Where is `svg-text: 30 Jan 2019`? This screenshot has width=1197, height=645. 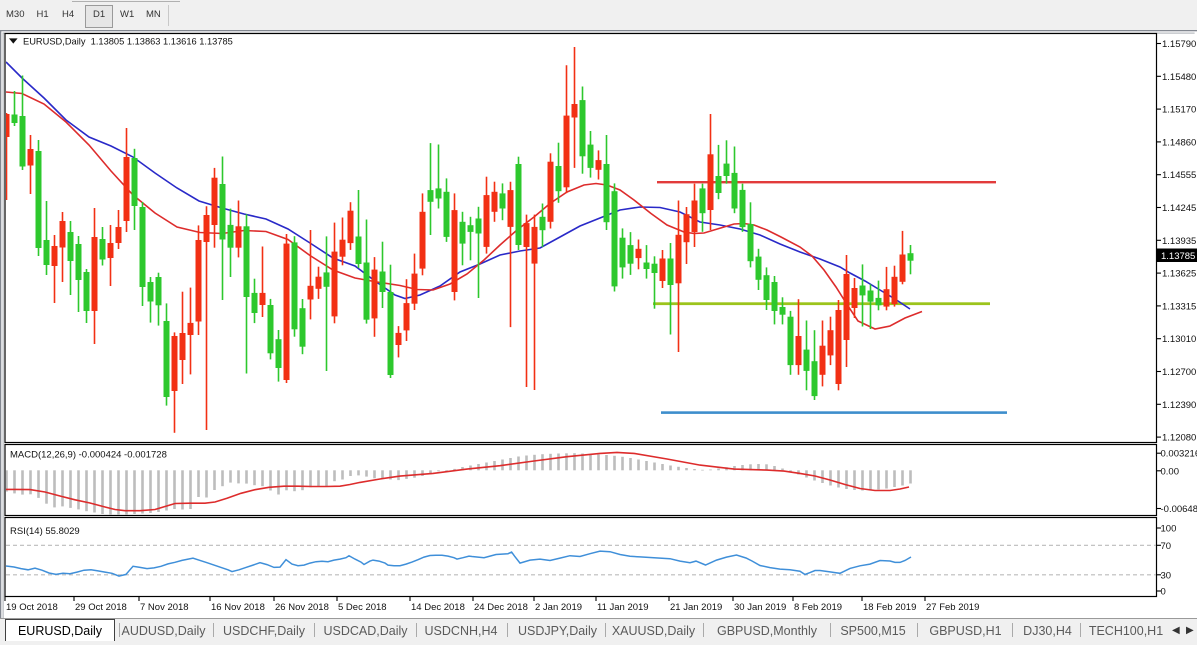
svg-text: 30 Jan 2019 is located at coordinates (760, 607).